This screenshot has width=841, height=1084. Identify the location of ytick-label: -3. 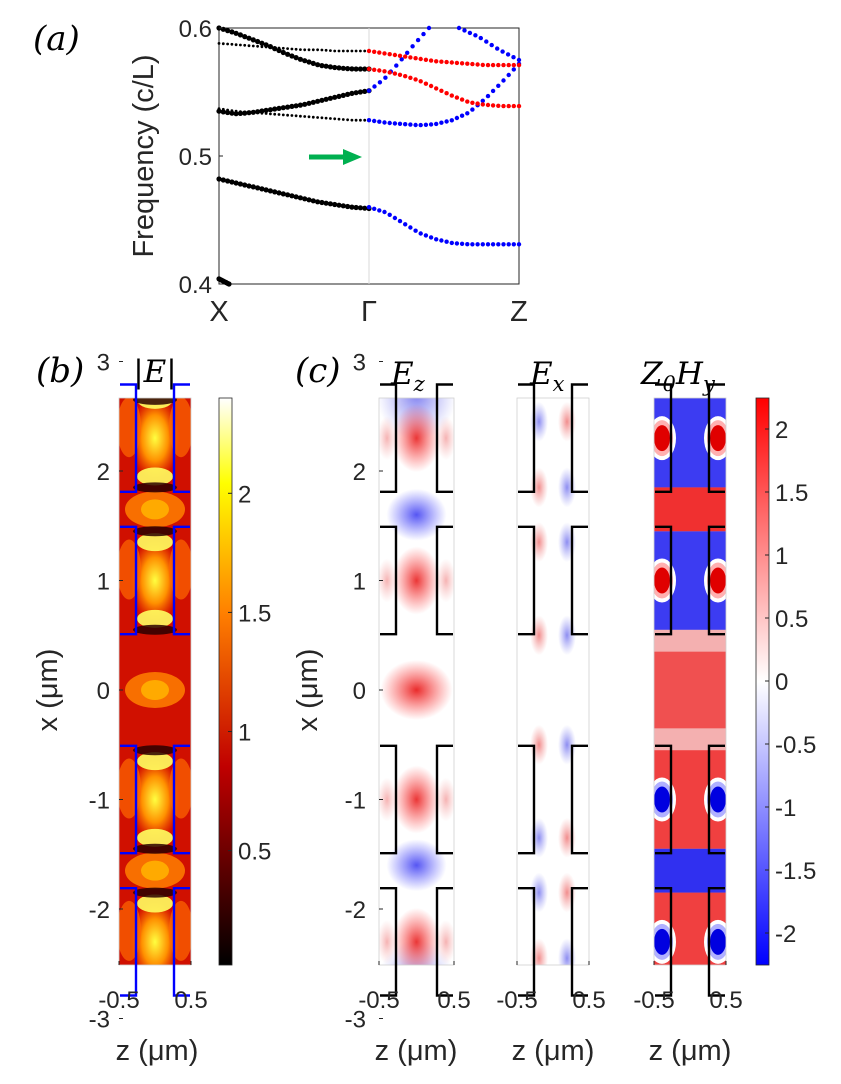
(355, 1020).